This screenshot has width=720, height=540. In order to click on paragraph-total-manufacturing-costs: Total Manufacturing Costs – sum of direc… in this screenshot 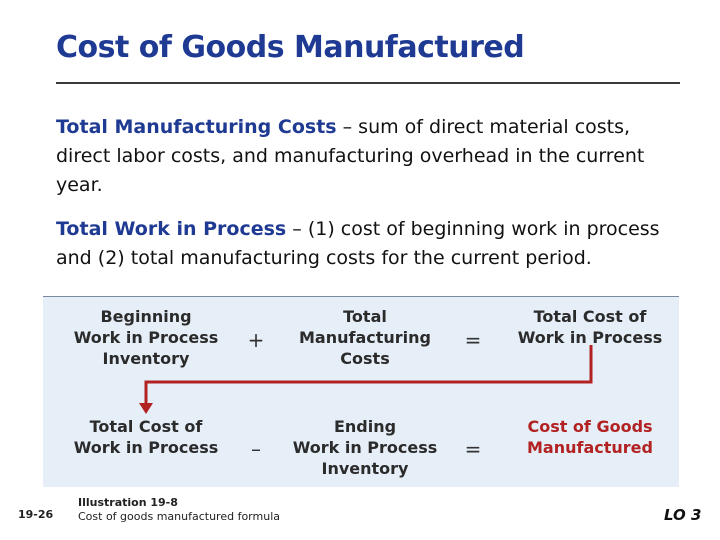, I will do `click(371, 156)`.